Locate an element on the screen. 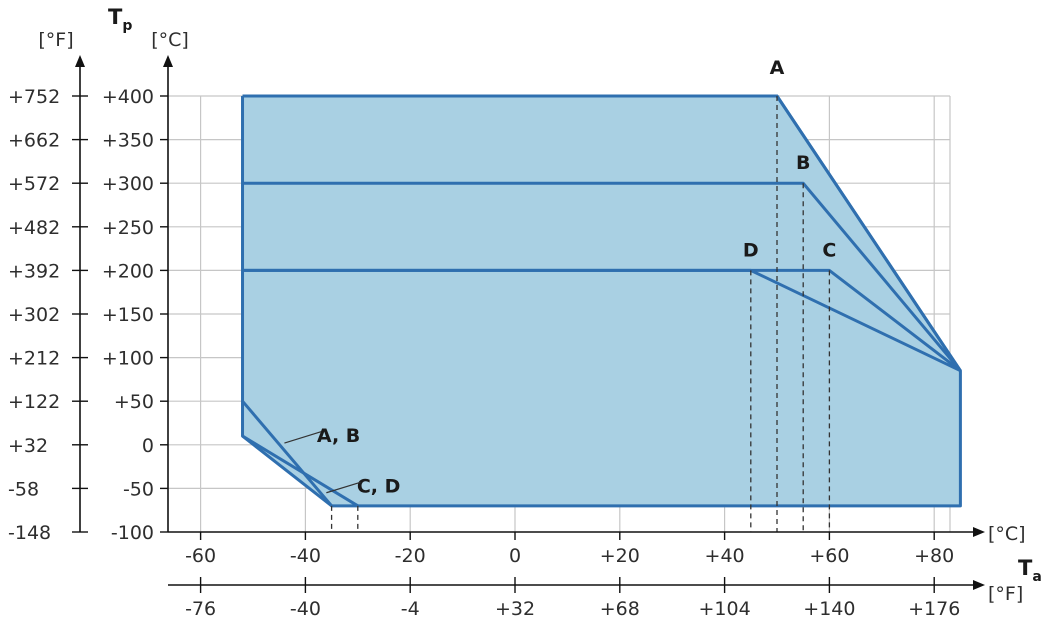 The width and height of the screenshot is (1043, 631). x-axis-arrow-c is located at coordinates (979, 532).